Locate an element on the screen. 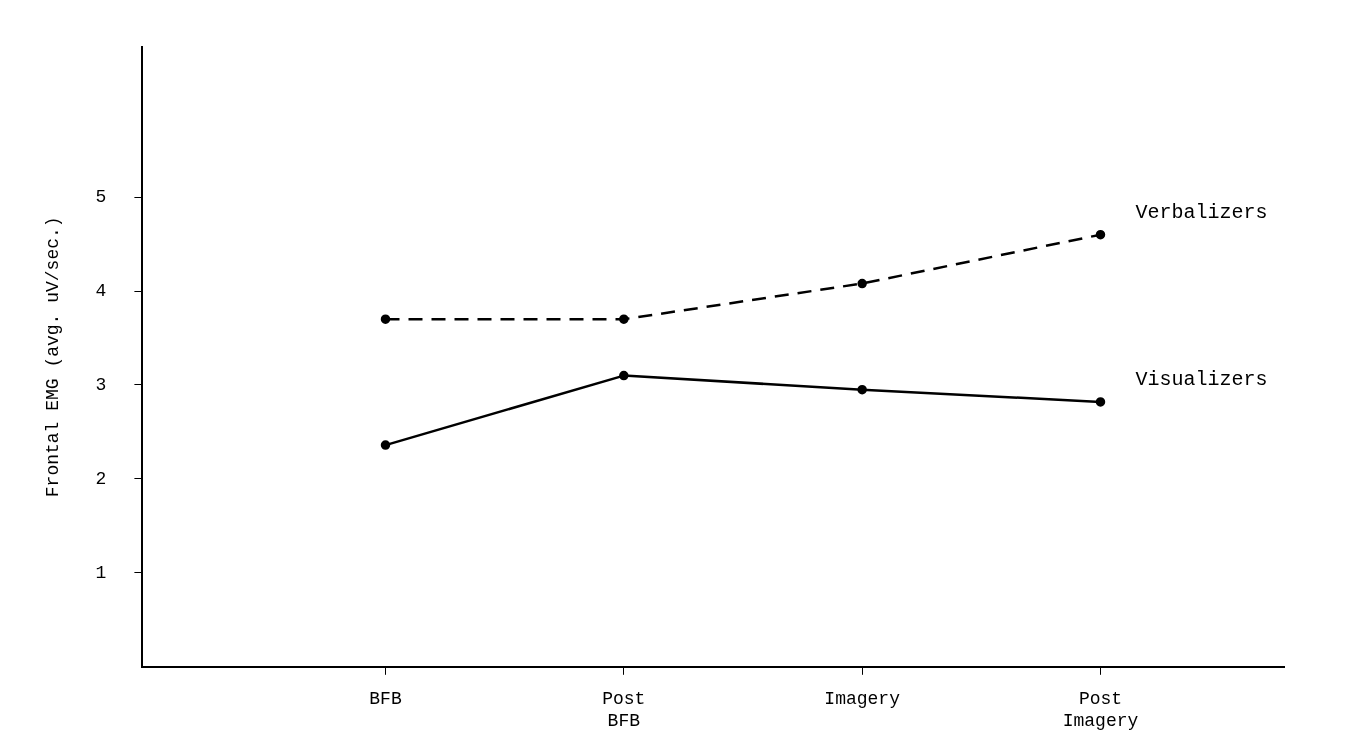 The image size is (1362, 754). y-tick-label: 1 is located at coordinates (101, 572).